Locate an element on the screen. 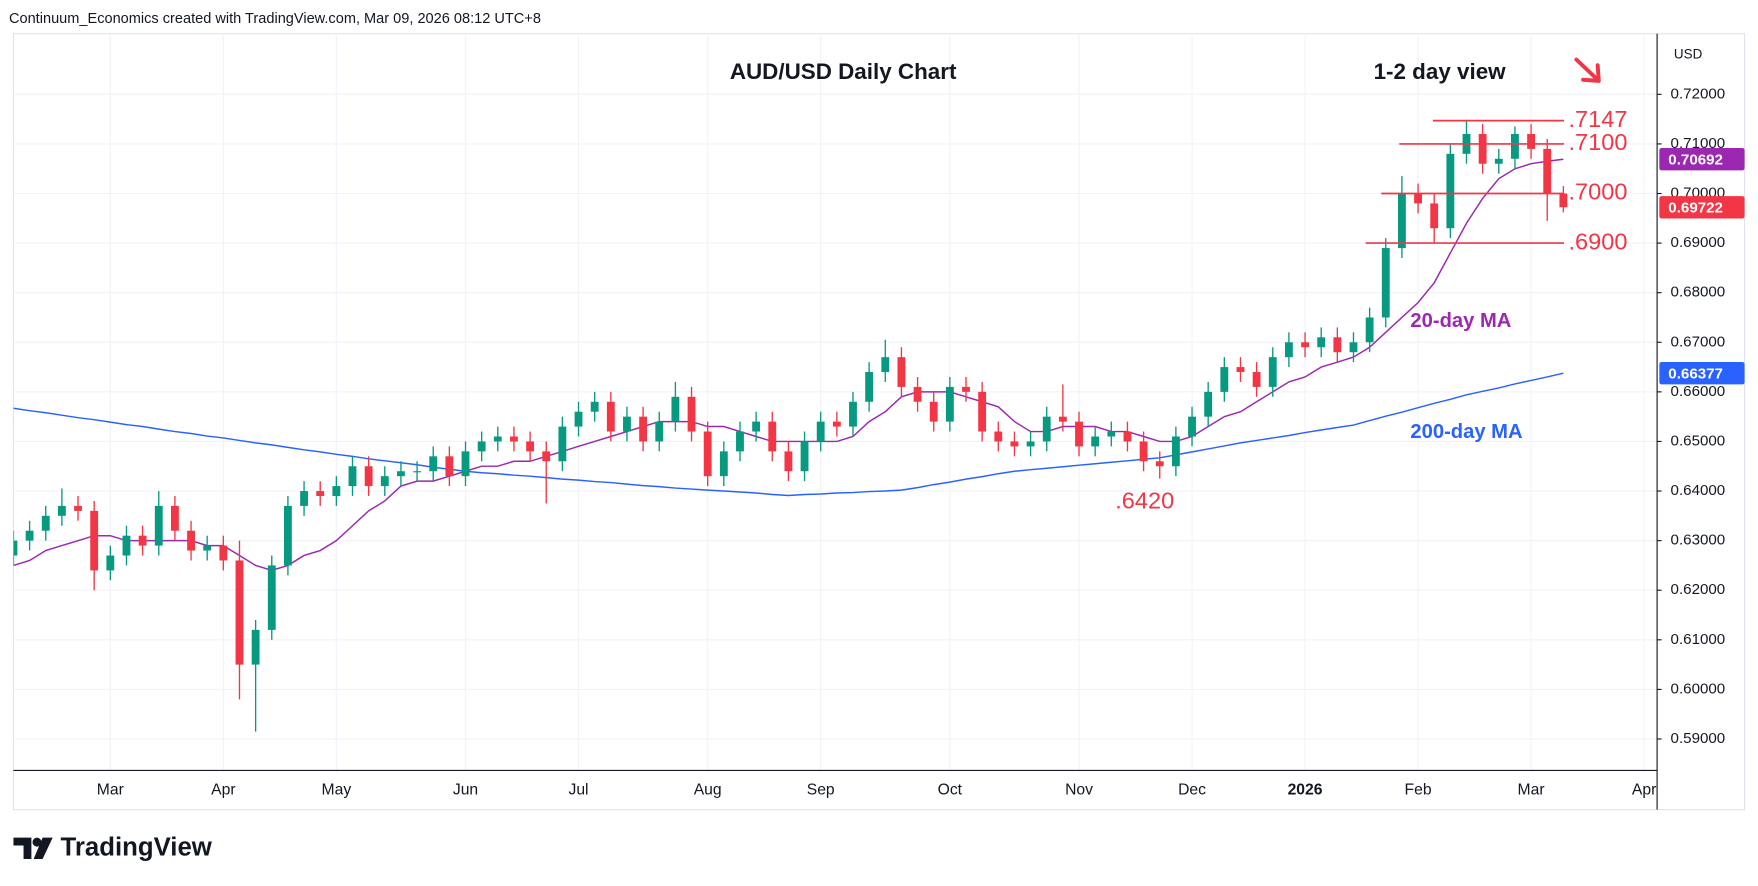  x-tick-label: Nov is located at coordinates (1079, 790).